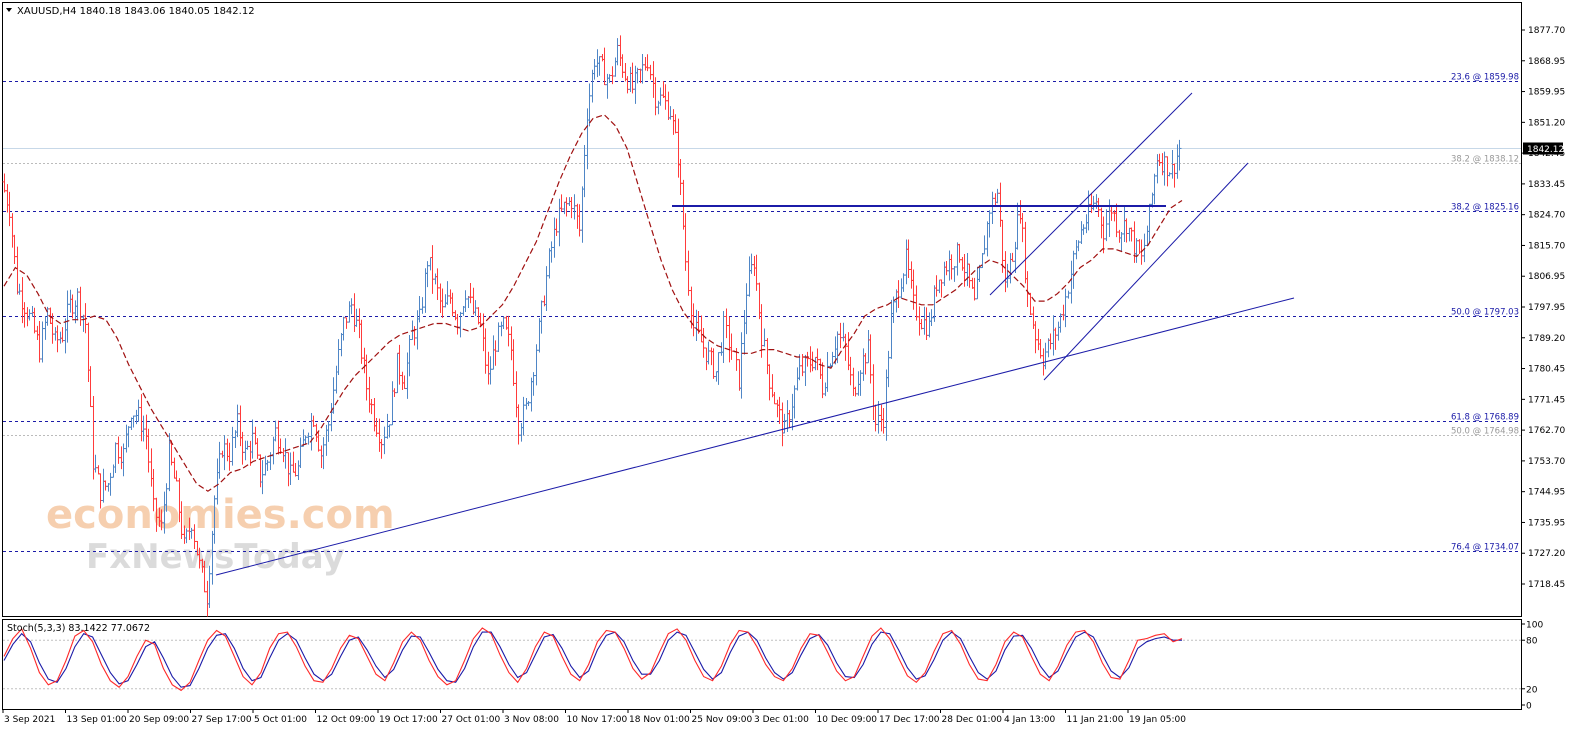 This screenshot has width=1596, height=747. Describe the element at coordinates (1485, 160) in the screenshot. I see `fib-level-label: 38.2 @ 1838.12` at that location.